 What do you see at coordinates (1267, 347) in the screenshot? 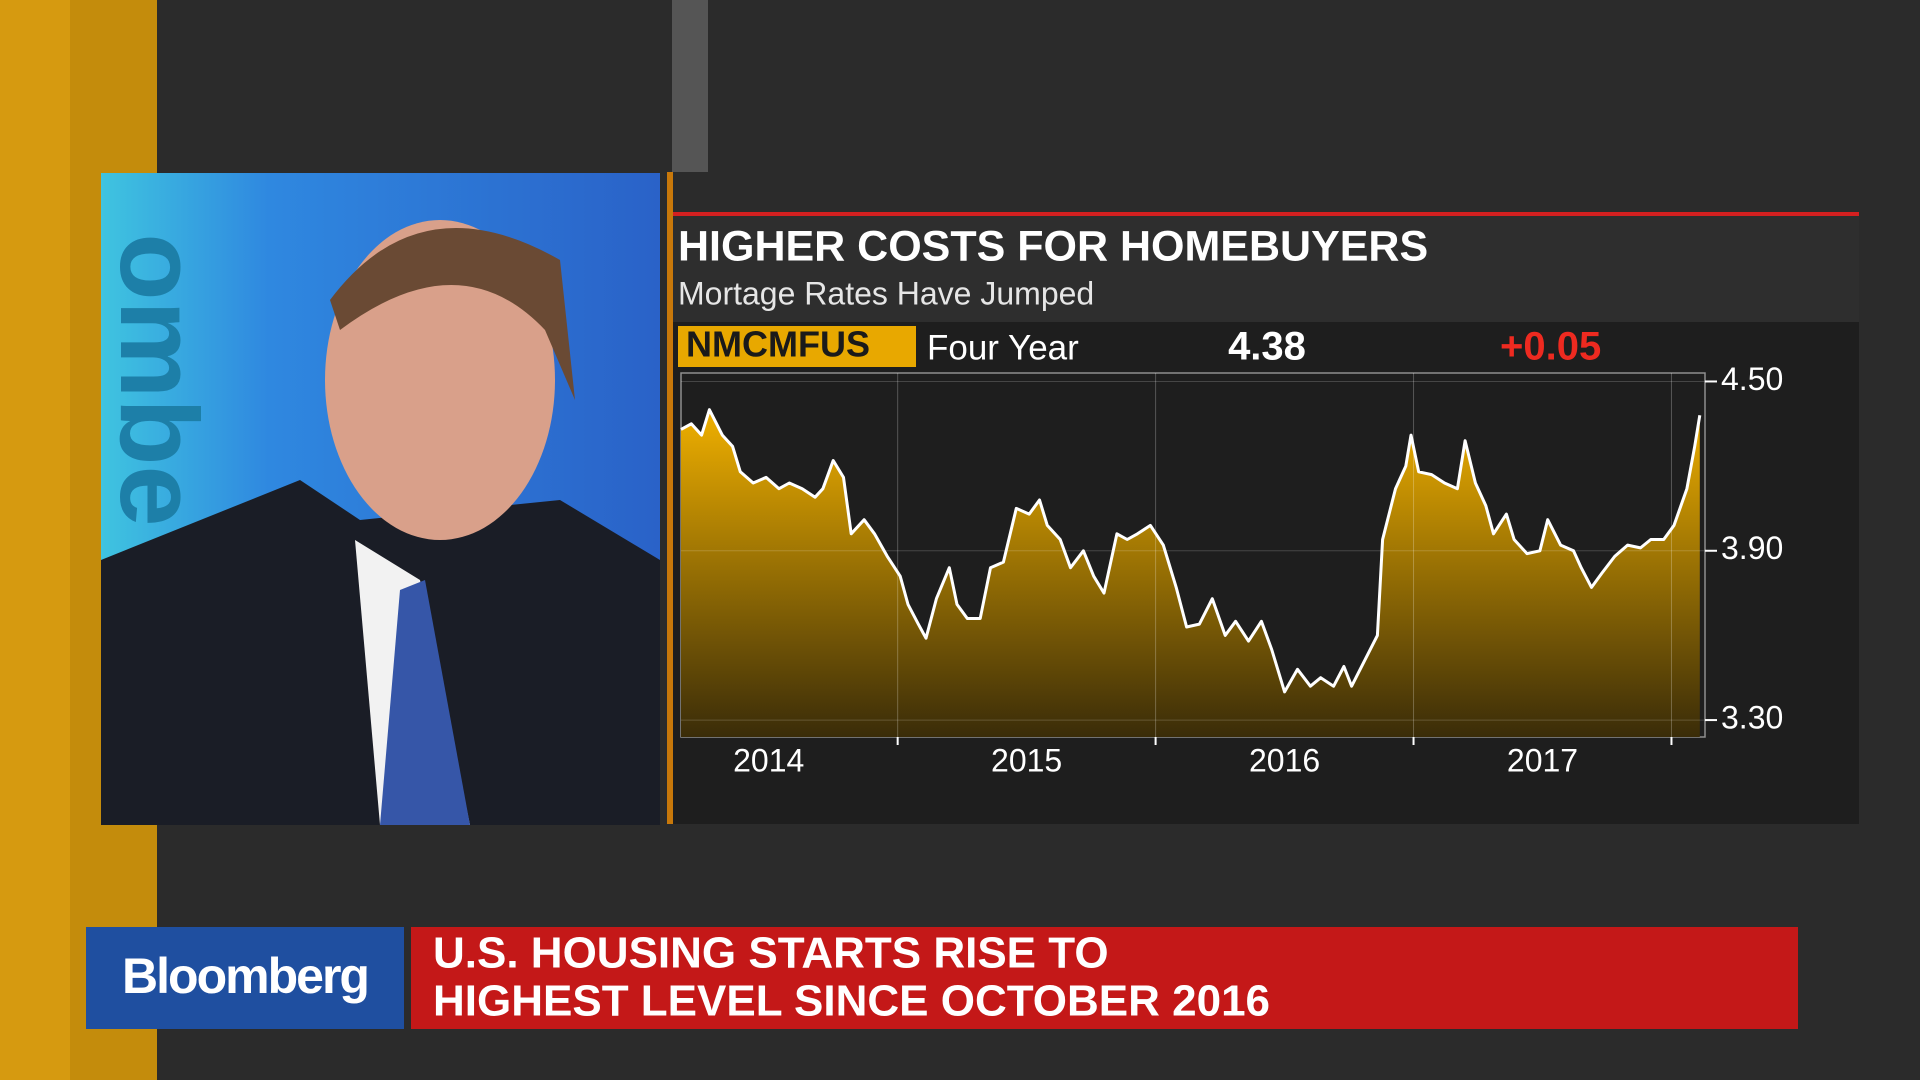
I see `last-value: 4.38` at bounding box center [1267, 347].